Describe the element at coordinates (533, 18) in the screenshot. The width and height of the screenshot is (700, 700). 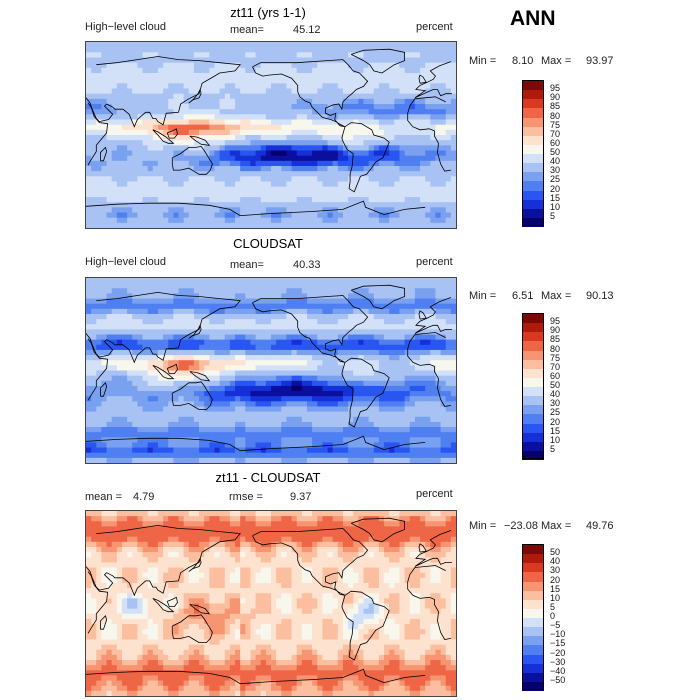
I see `season-title: ANN` at that location.